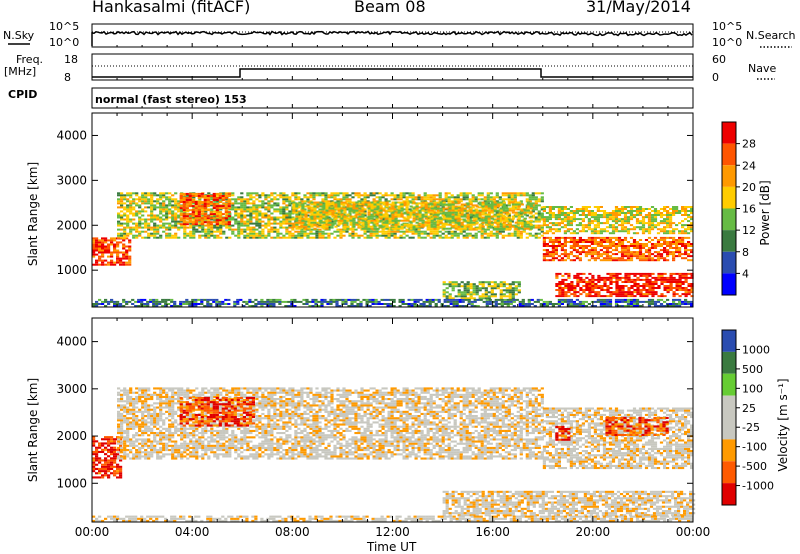 The image size is (800, 554). I want to click on nsky-label: N.Sky, so click(19, 35).